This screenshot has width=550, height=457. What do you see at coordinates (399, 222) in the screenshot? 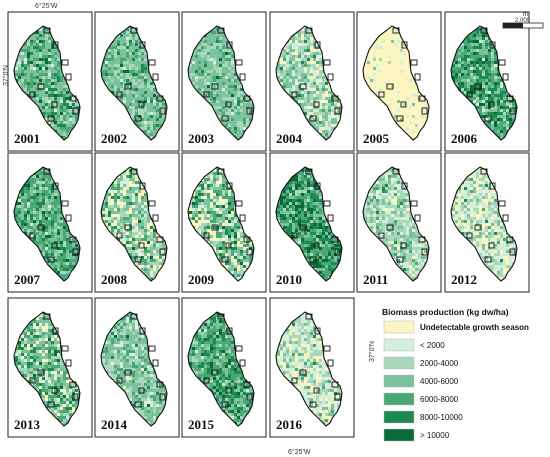
I see `year-panel-2011: 2011` at bounding box center [399, 222].